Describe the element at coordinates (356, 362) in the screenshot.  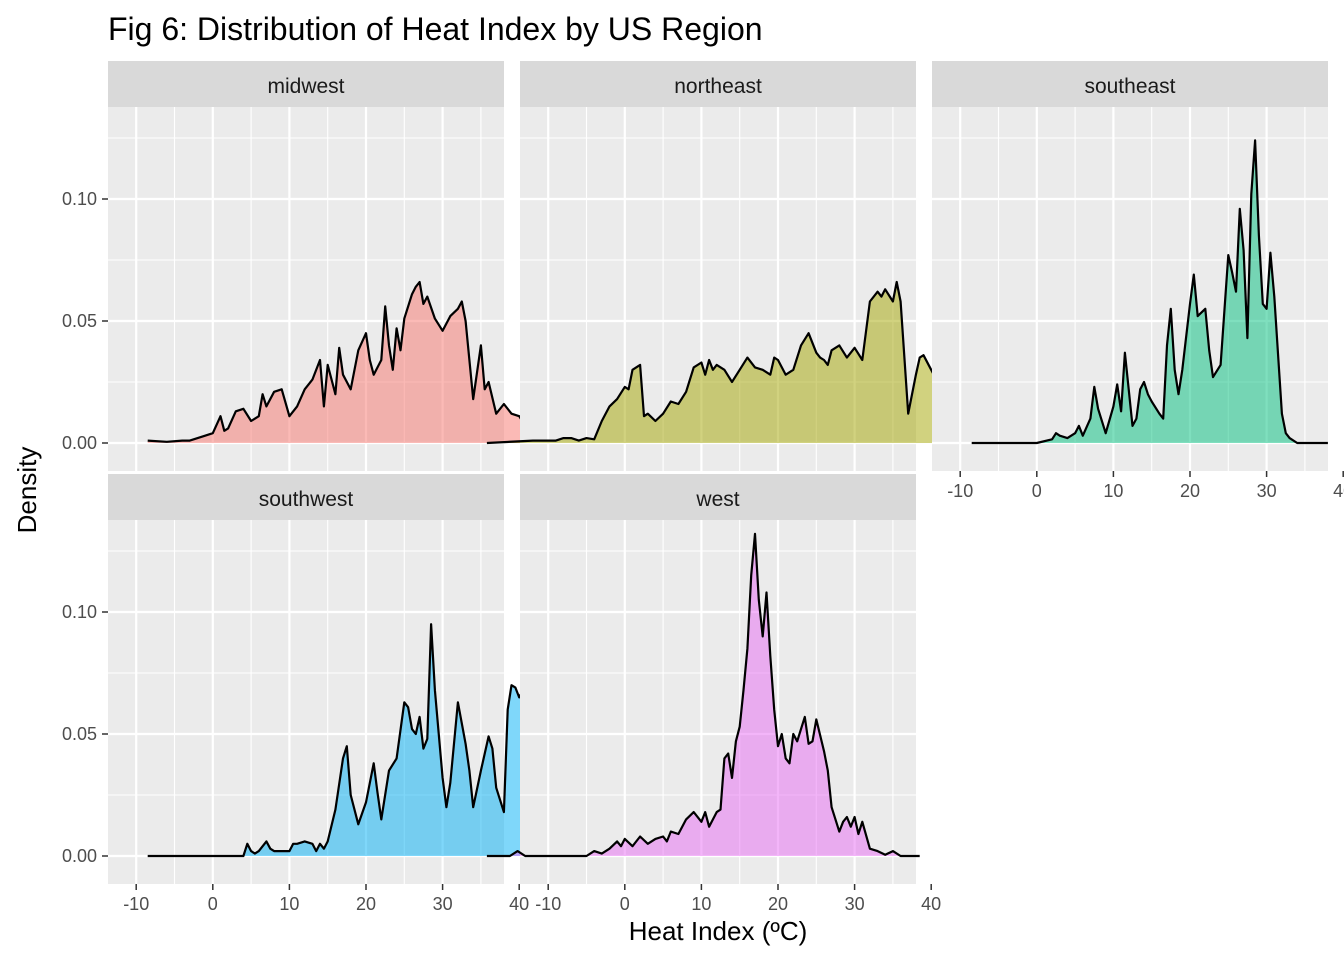
I see `density-line-midwest` at that location.